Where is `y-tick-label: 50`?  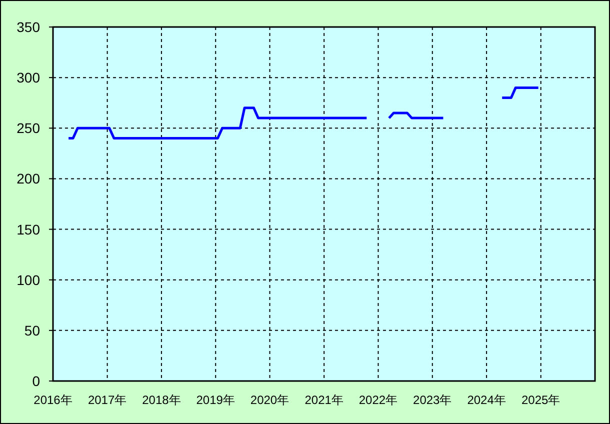
y-tick-label: 50 is located at coordinates (32, 330).